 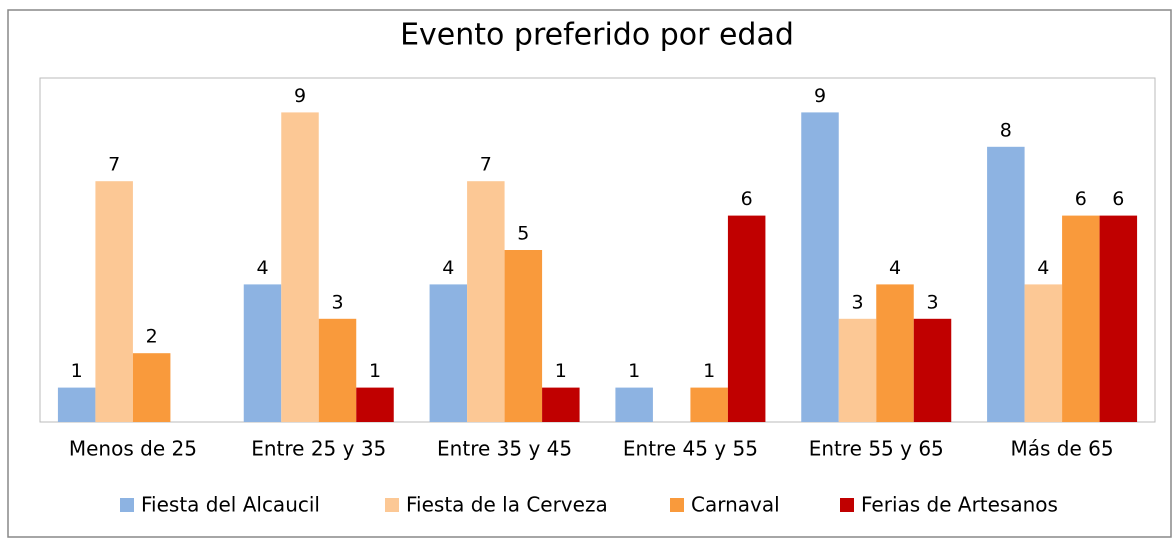 I want to click on legend-label: Fiesta del Alcaucil, so click(x=230, y=505).